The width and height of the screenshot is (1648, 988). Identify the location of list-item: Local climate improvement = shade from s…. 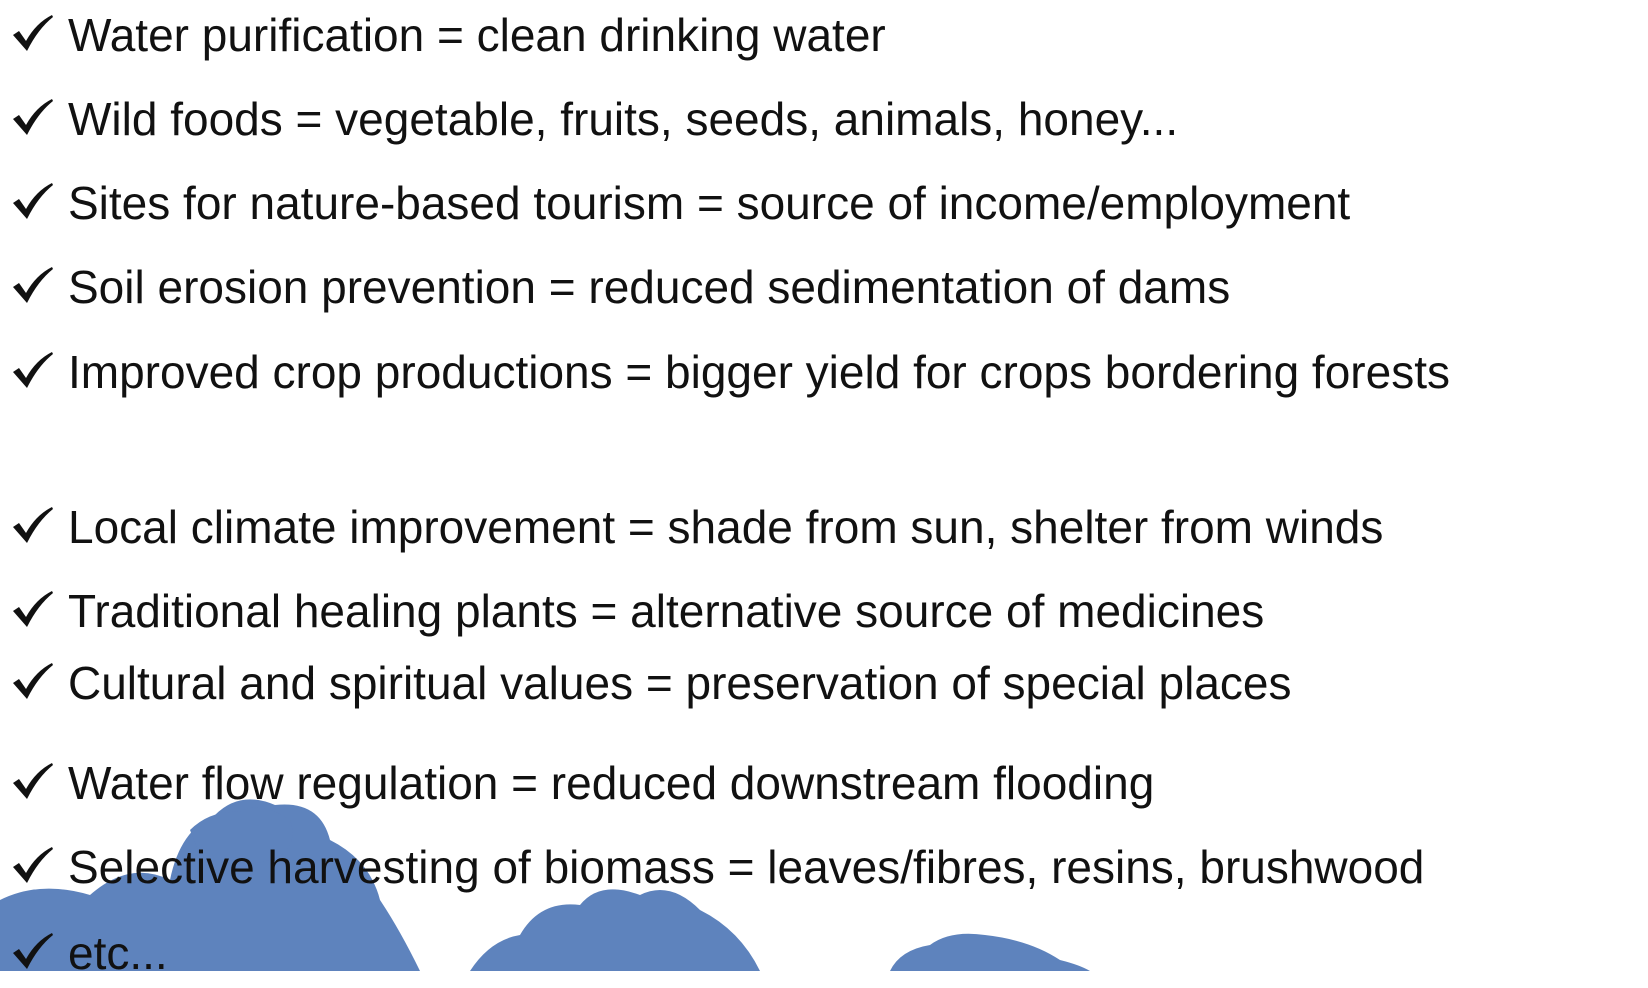
(825, 527).